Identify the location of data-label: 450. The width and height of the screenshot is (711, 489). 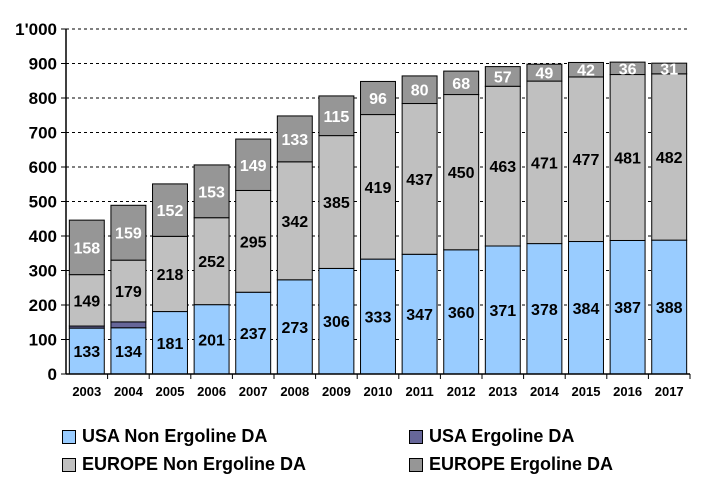
(461, 173).